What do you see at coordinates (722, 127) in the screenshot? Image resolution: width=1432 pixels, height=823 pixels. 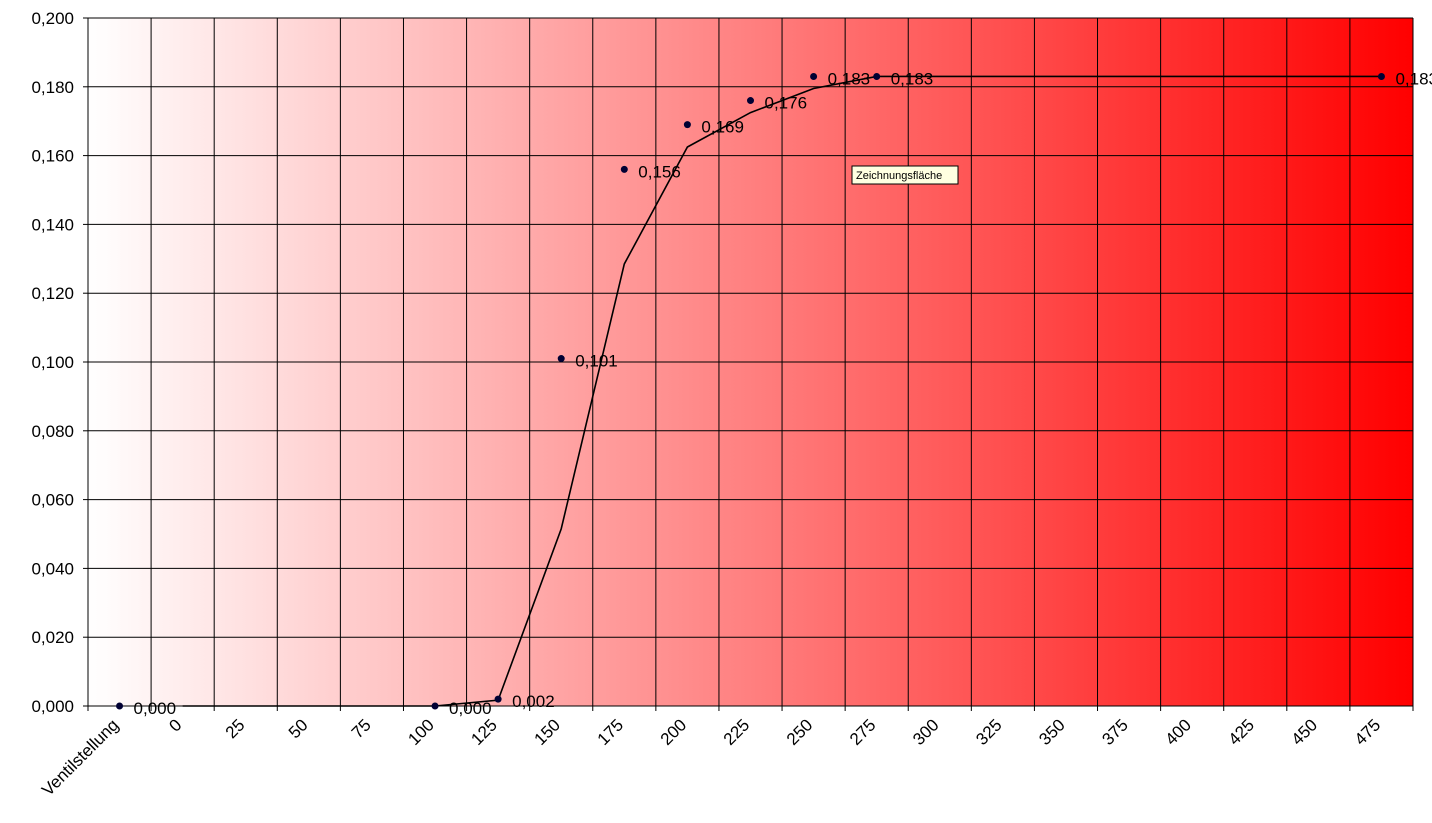 I see `data-label: 0,169` at bounding box center [722, 127].